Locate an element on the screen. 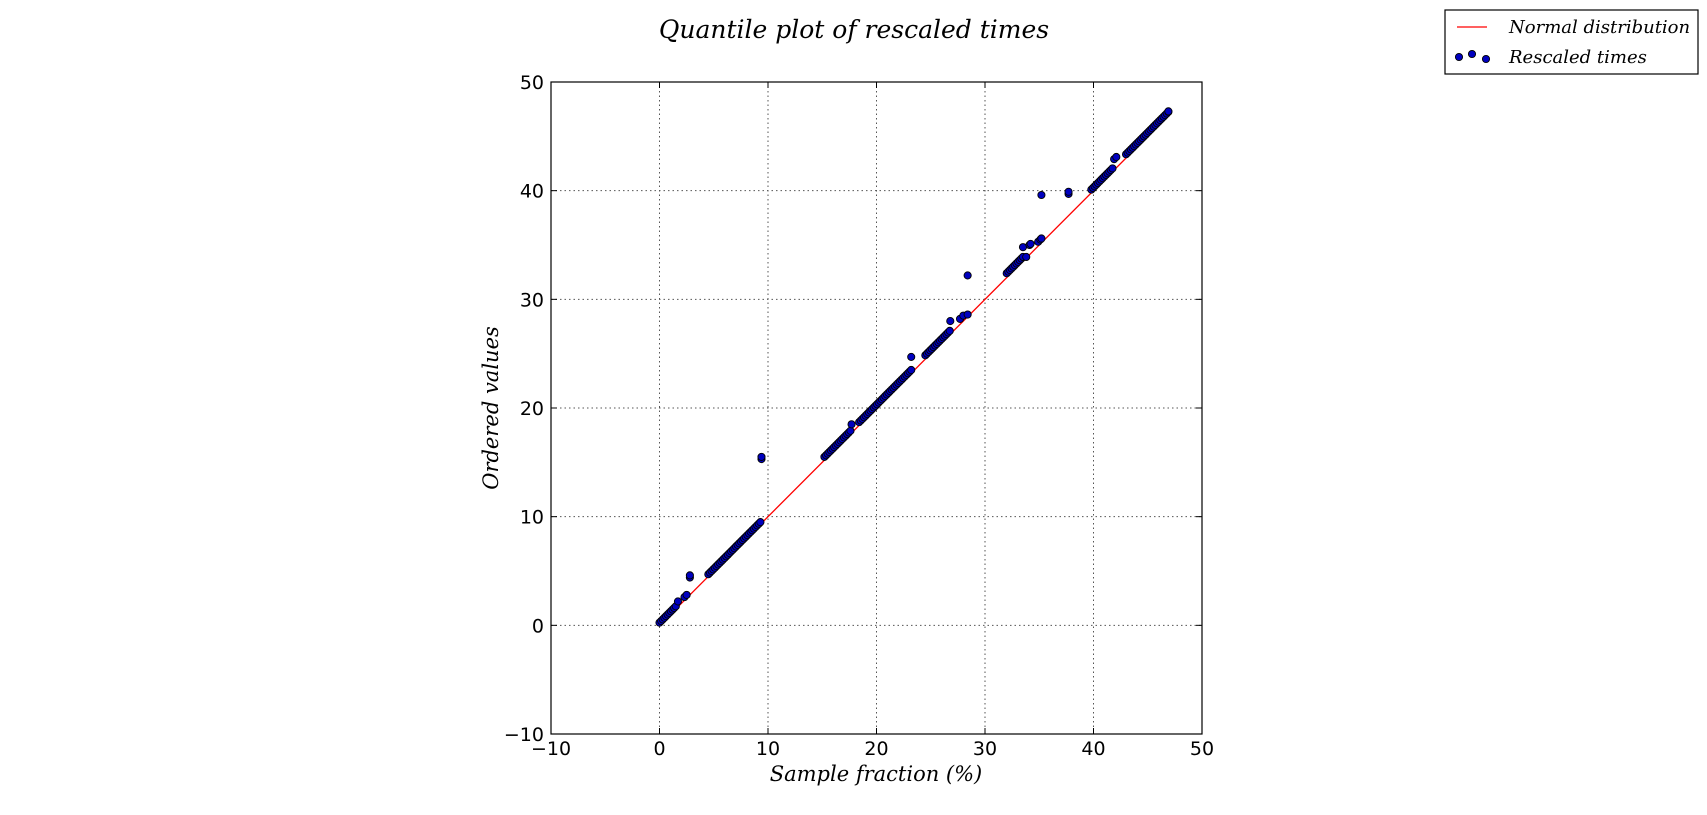 This screenshot has width=1707, height=815. legend-box is located at coordinates (1571, 42).